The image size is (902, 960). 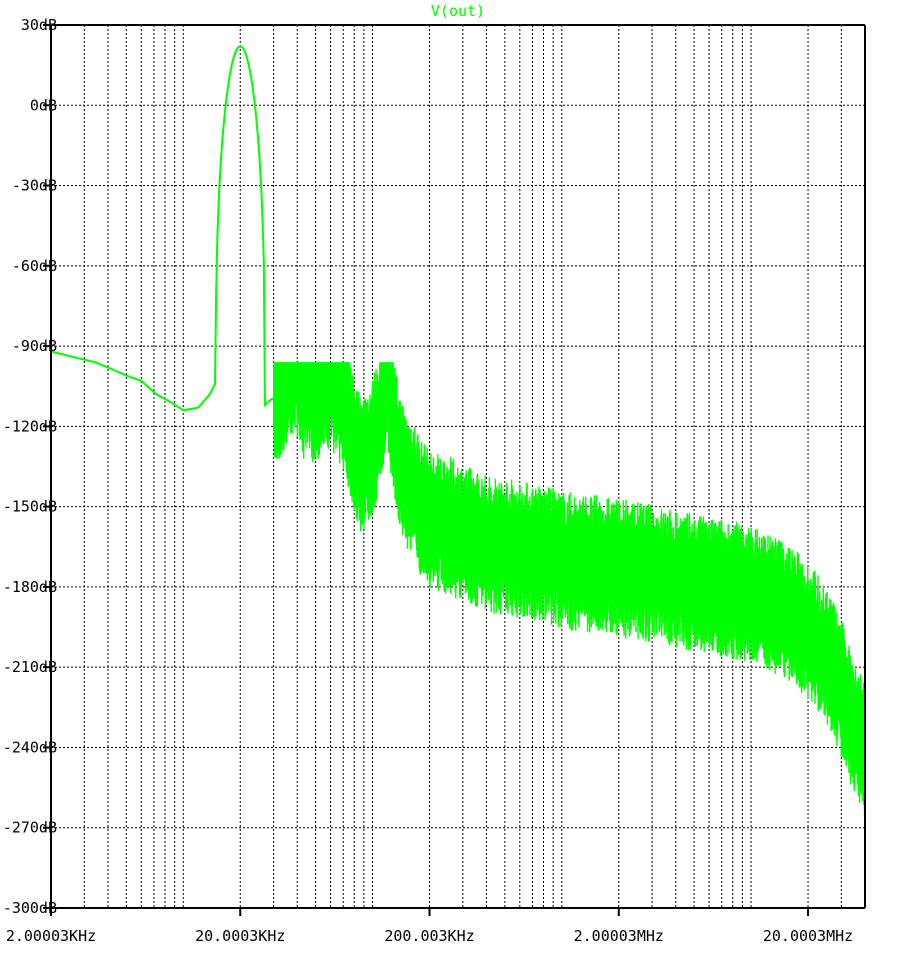 I want to click on y-tick-label: -210dB, so click(x=30, y=667).